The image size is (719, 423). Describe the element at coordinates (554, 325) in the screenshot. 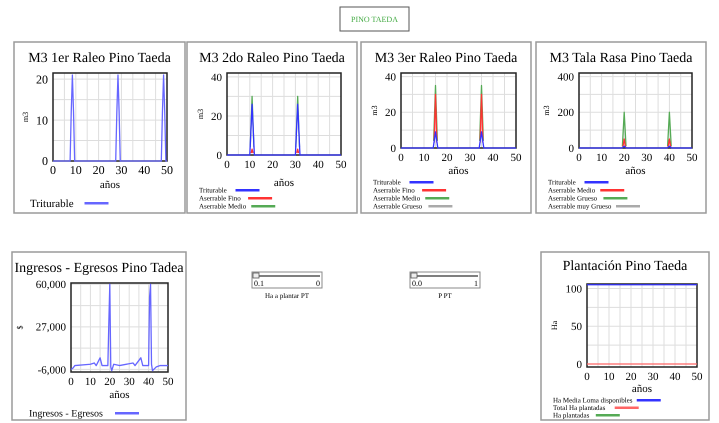

I see `y-axis-title: Ha` at that location.